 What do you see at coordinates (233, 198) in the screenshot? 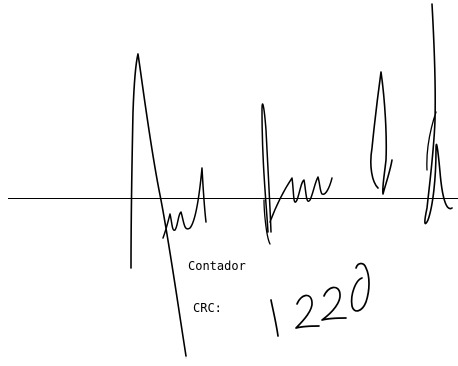
I see `signature-line` at bounding box center [233, 198].